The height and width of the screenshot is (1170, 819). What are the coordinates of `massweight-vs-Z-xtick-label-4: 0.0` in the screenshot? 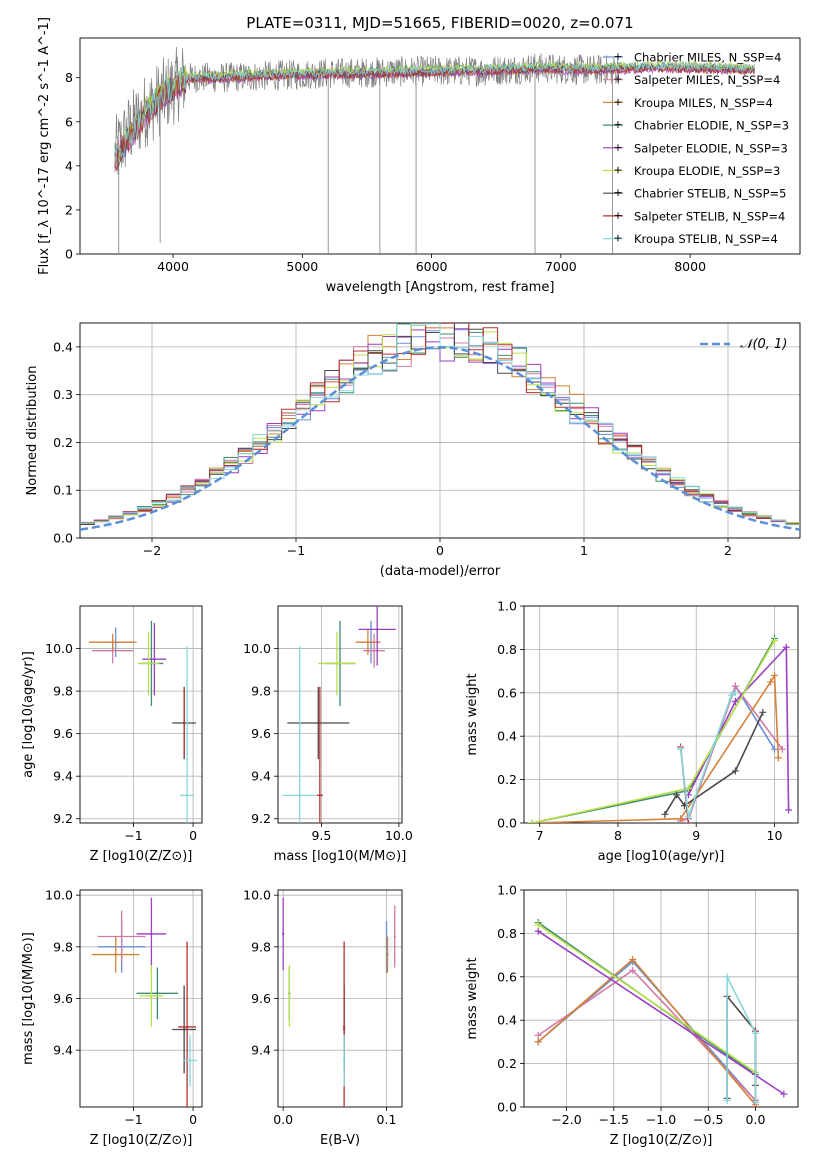 It's located at (756, 1119).